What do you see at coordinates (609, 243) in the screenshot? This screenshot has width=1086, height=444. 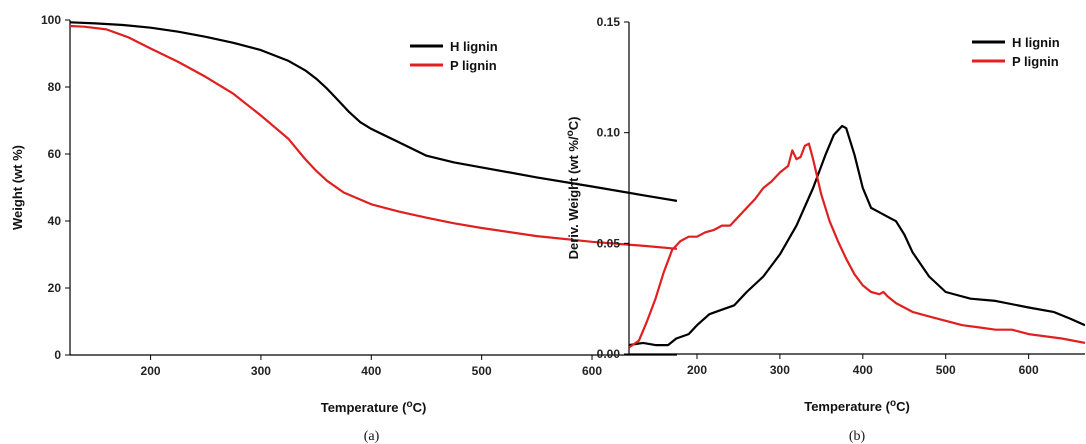 I see `y-tick-label: 0.05` at bounding box center [609, 243].